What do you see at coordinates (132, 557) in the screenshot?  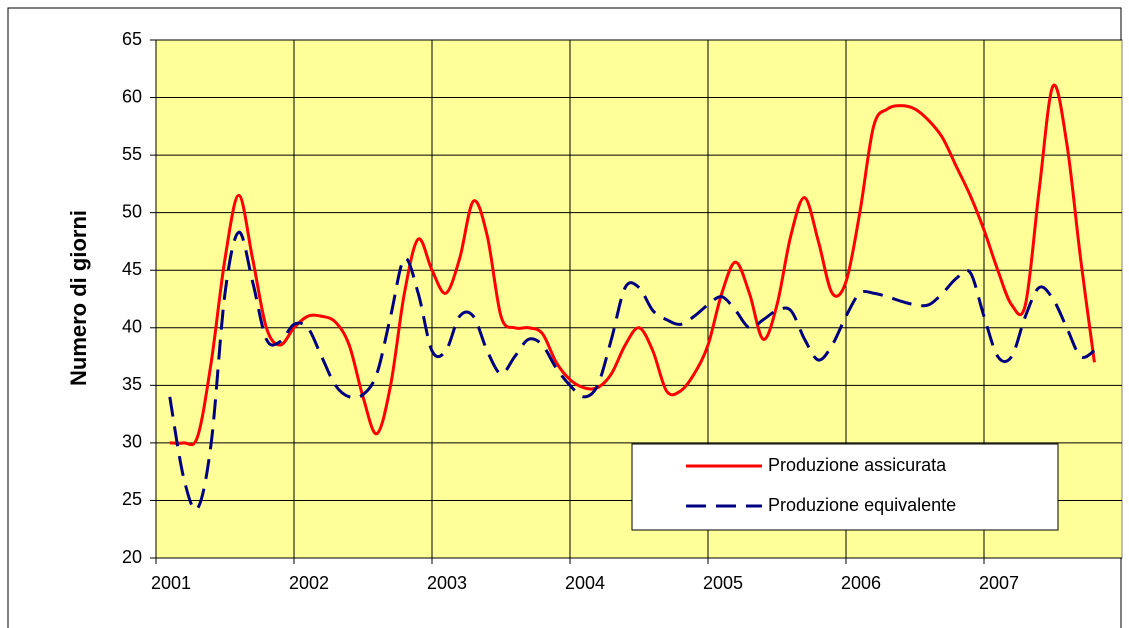 I see `y-tick-label: 20` at bounding box center [132, 557].